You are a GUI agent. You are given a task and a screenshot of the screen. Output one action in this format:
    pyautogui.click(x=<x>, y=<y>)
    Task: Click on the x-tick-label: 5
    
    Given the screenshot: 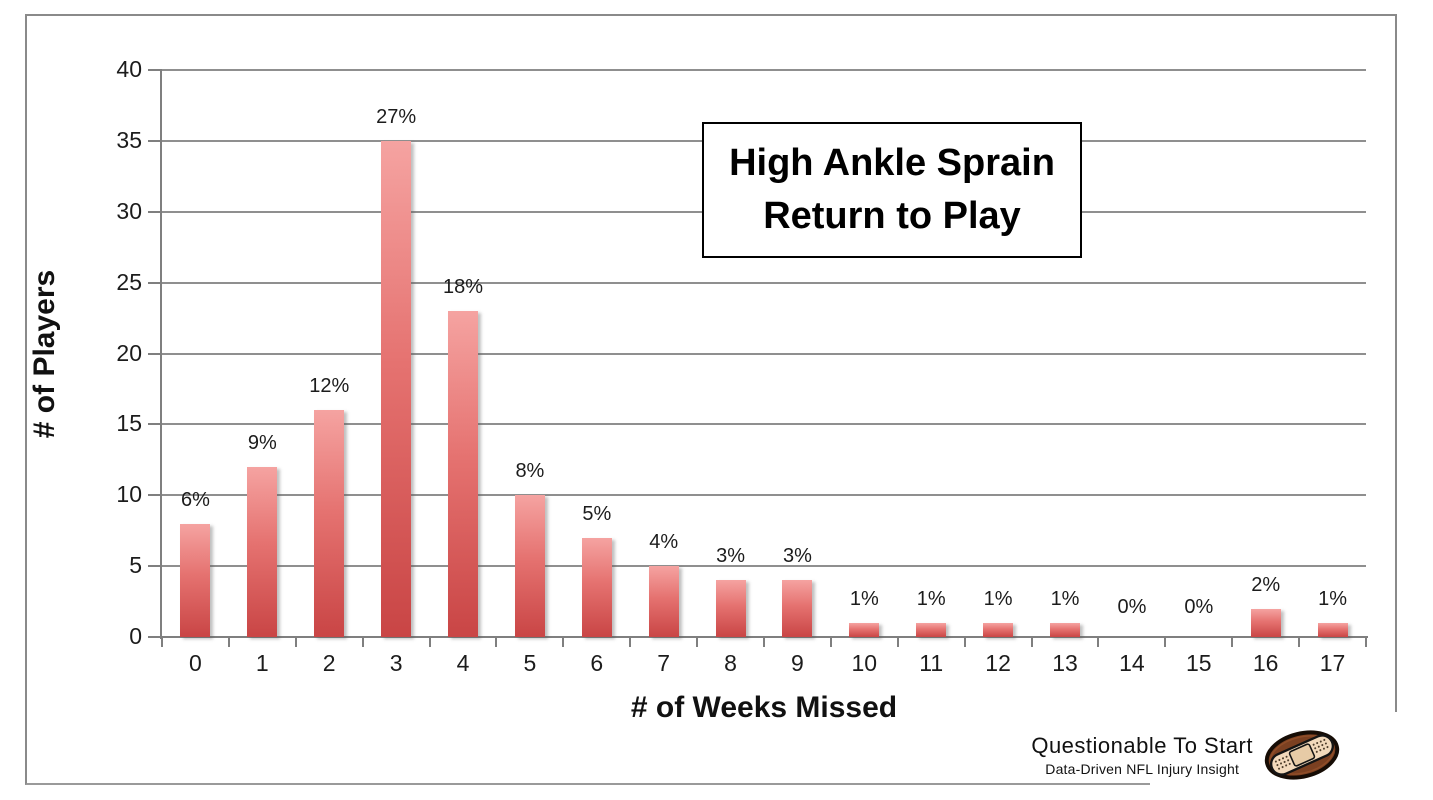 What is the action you would take?
    pyautogui.click(x=530, y=663)
    